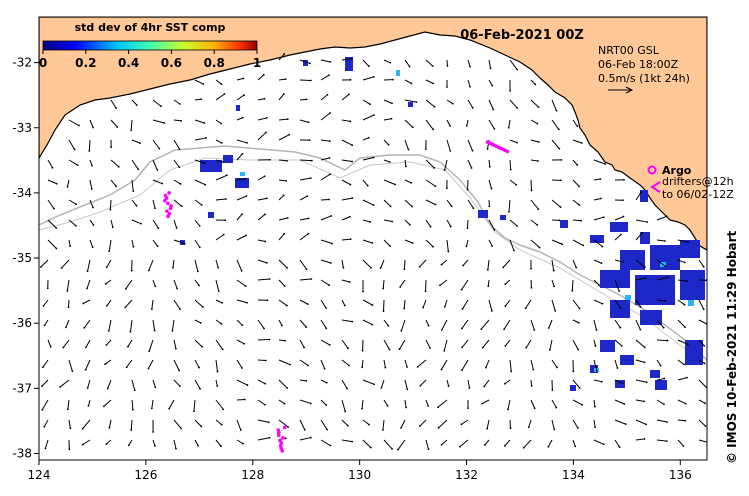 The image size is (749, 496). What do you see at coordinates (22, 128) in the screenshot?
I see `y-tick-label: -33` at bounding box center [22, 128].